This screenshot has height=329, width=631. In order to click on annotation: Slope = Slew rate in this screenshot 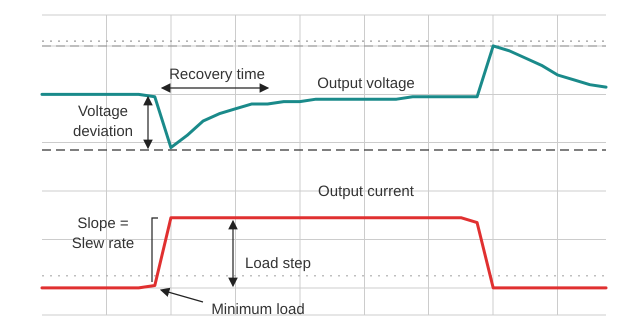, I will do `click(103, 234)`.